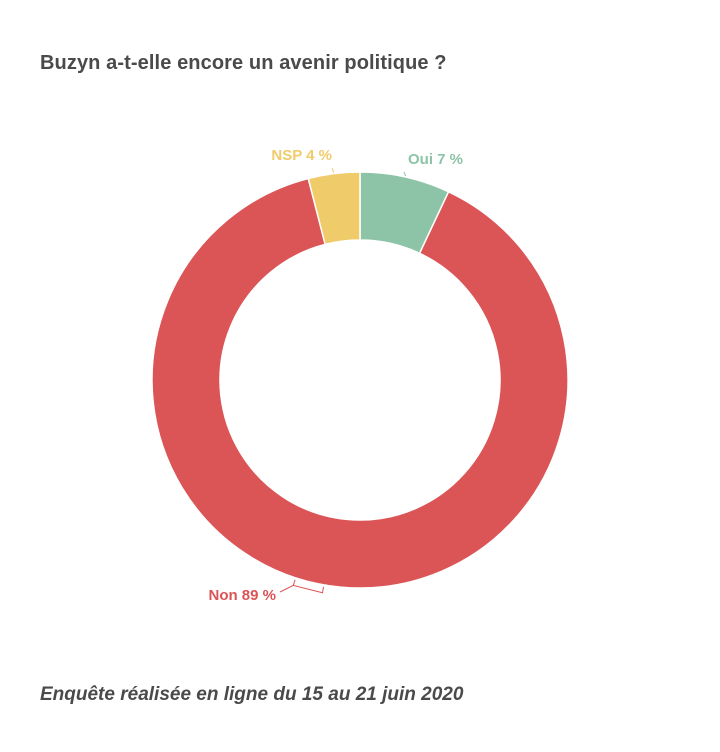  Describe the element at coordinates (435, 159) in the screenshot. I see `slice-label-oui: Oui 7 %` at that location.